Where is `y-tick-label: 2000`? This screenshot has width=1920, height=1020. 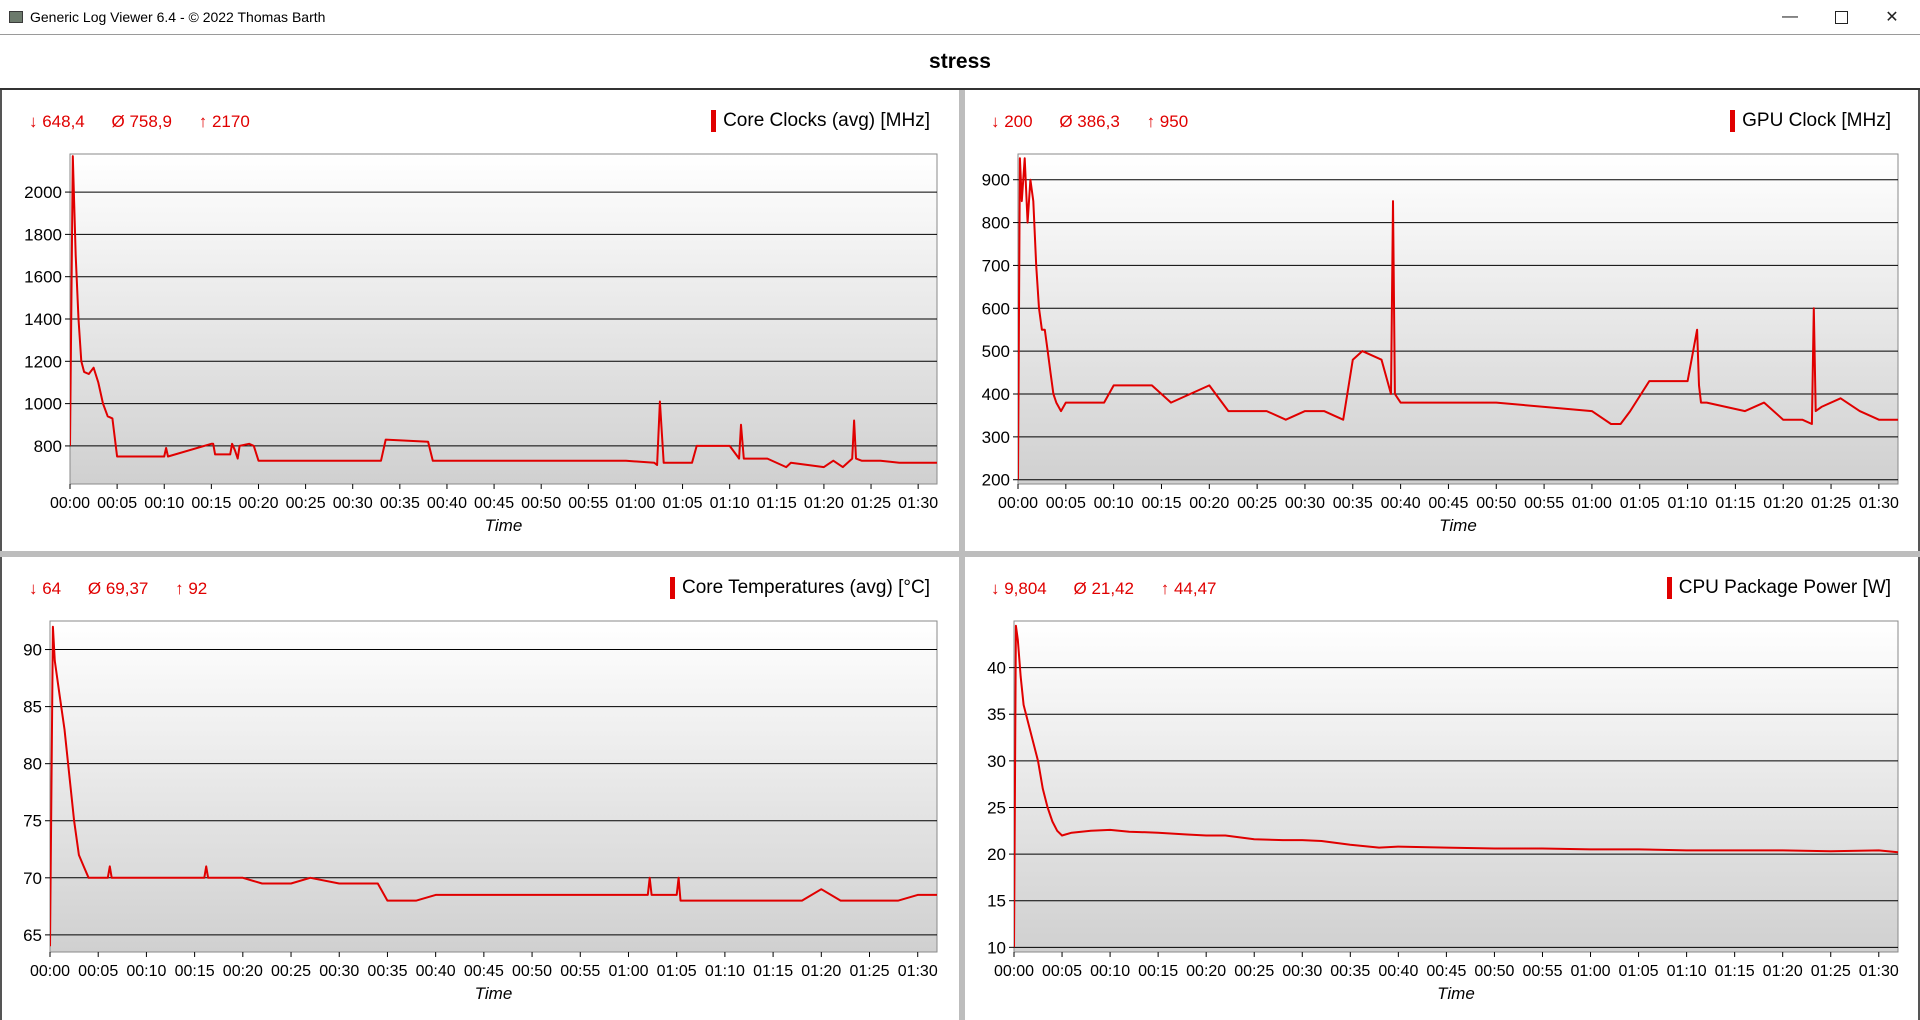
y-tick-label: 2000 is located at coordinates (43, 192).